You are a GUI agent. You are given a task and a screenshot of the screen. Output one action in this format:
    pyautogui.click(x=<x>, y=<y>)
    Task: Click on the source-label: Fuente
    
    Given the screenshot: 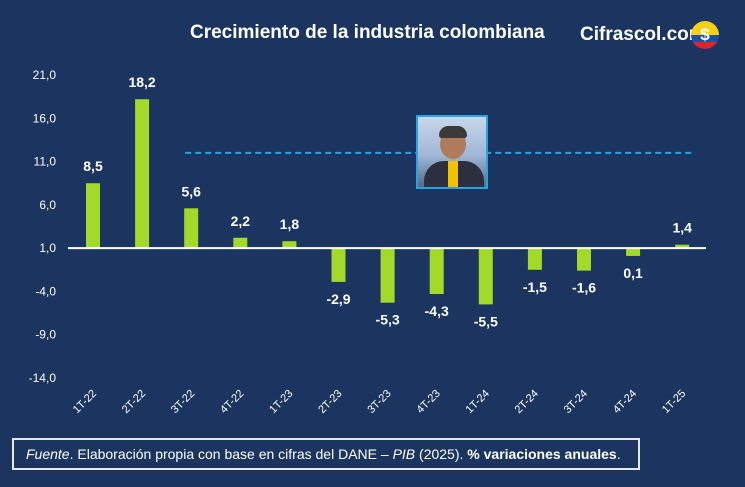 What is the action you would take?
    pyautogui.click(x=48, y=454)
    